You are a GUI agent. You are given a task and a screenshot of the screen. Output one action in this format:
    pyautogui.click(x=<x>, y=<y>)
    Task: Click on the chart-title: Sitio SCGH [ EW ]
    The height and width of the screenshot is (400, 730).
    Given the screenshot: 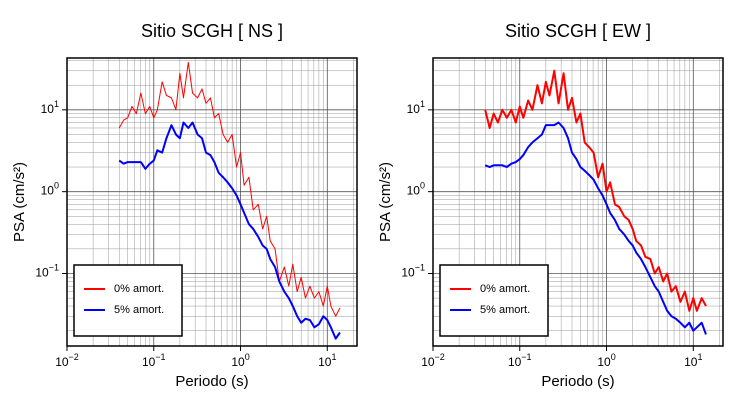 What is the action you would take?
    pyautogui.click(x=578, y=31)
    